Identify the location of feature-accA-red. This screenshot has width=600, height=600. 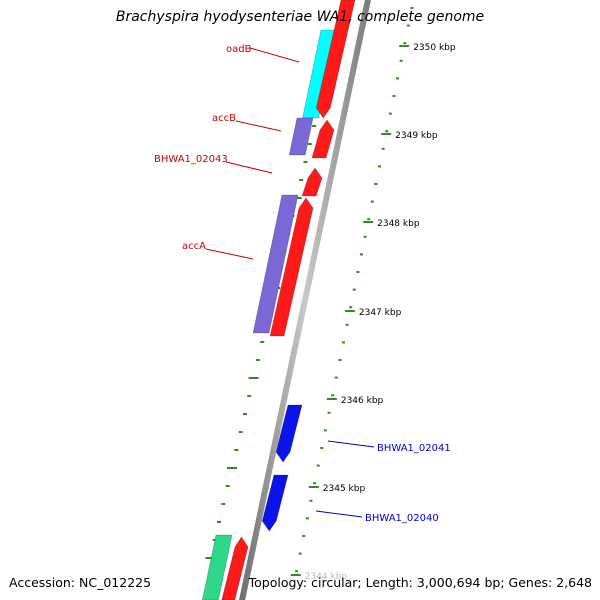
(291, 267).